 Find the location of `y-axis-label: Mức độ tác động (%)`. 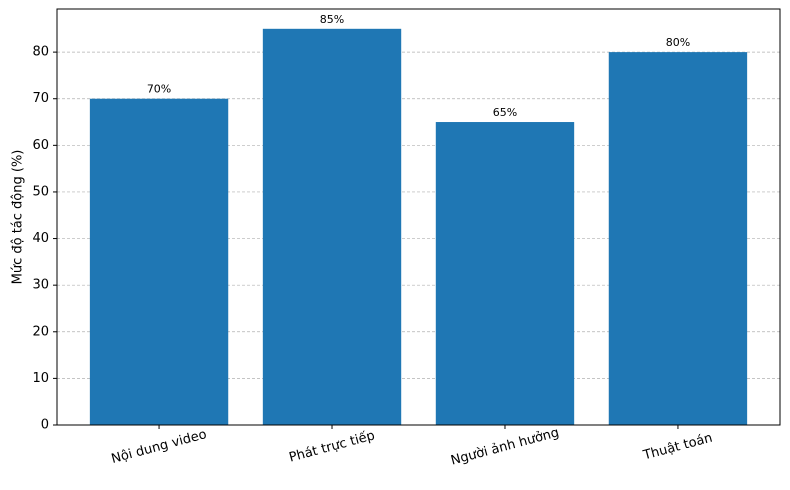

y-axis-label: Mức độ tác động (%) is located at coordinates (18, 217).